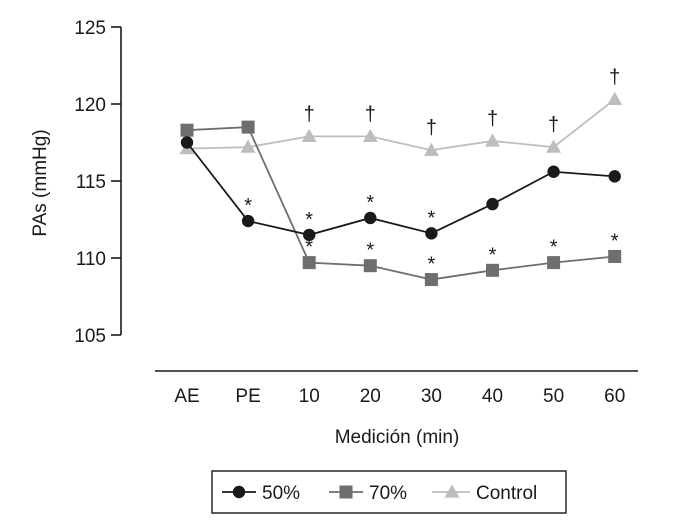 The width and height of the screenshot is (700, 530). I want to click on legend-label: Control, so click(506, 493).